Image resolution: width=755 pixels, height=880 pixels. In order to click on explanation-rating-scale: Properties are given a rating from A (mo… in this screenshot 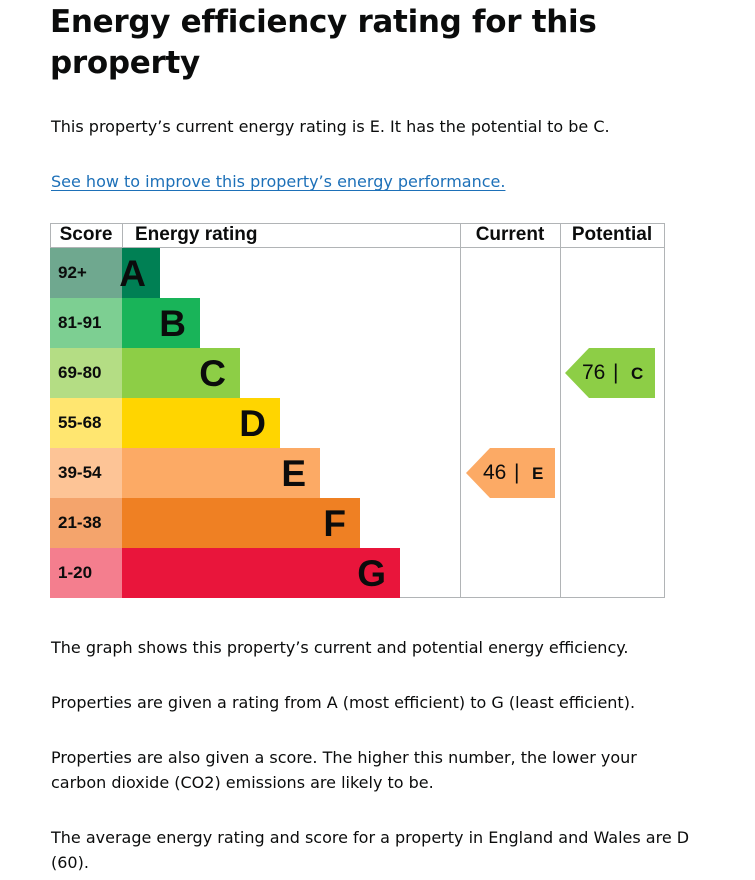, I will do `click(343, 702)`.